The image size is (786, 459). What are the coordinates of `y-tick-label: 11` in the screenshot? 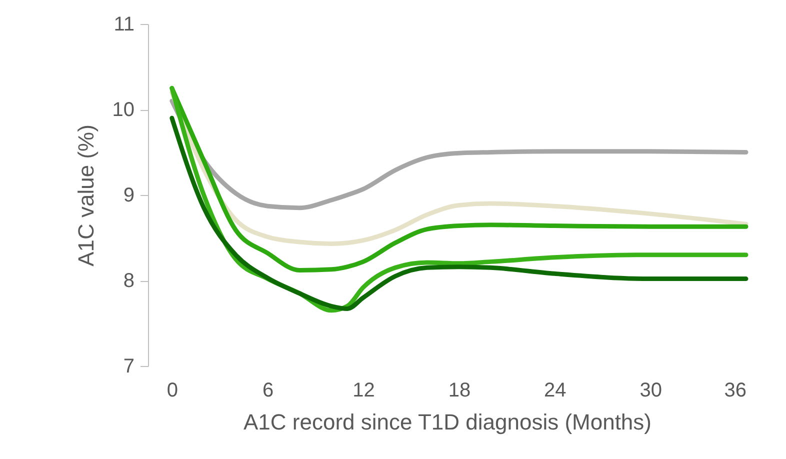 It's located at (124, 25).